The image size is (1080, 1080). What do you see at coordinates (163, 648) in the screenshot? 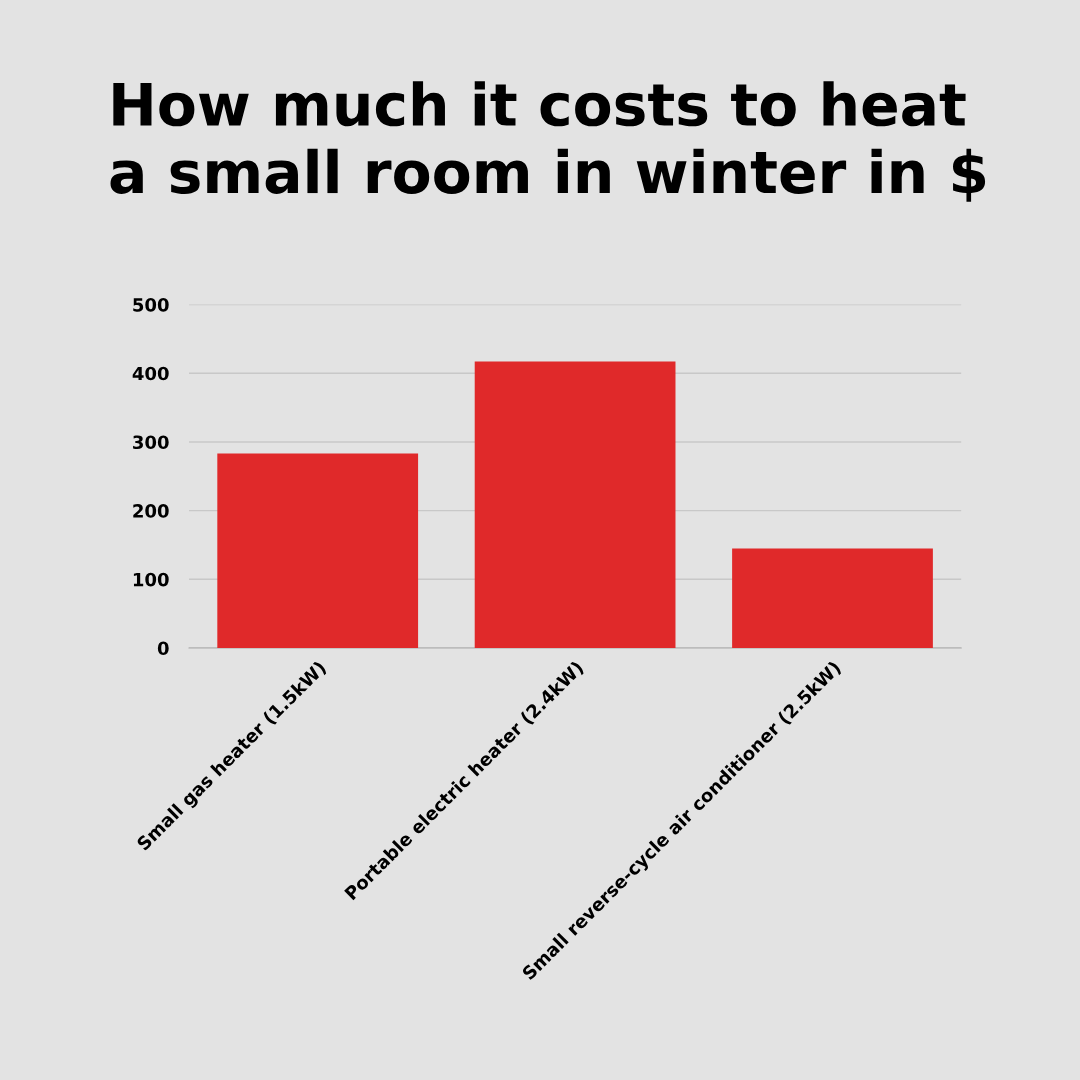
I see `y-tick-label: 0` at bounding box center [163, 648].